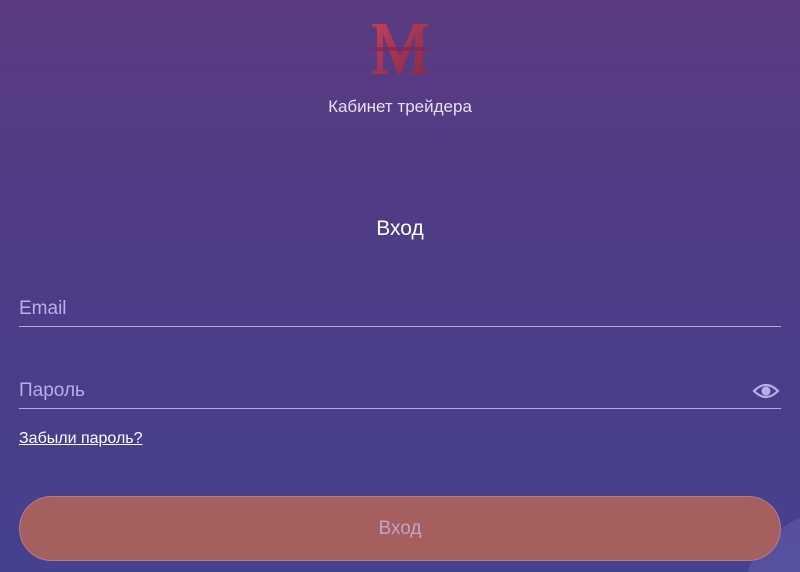 This screenshot has width=800, height=572. I want to click on email-input, so click(379, 309).